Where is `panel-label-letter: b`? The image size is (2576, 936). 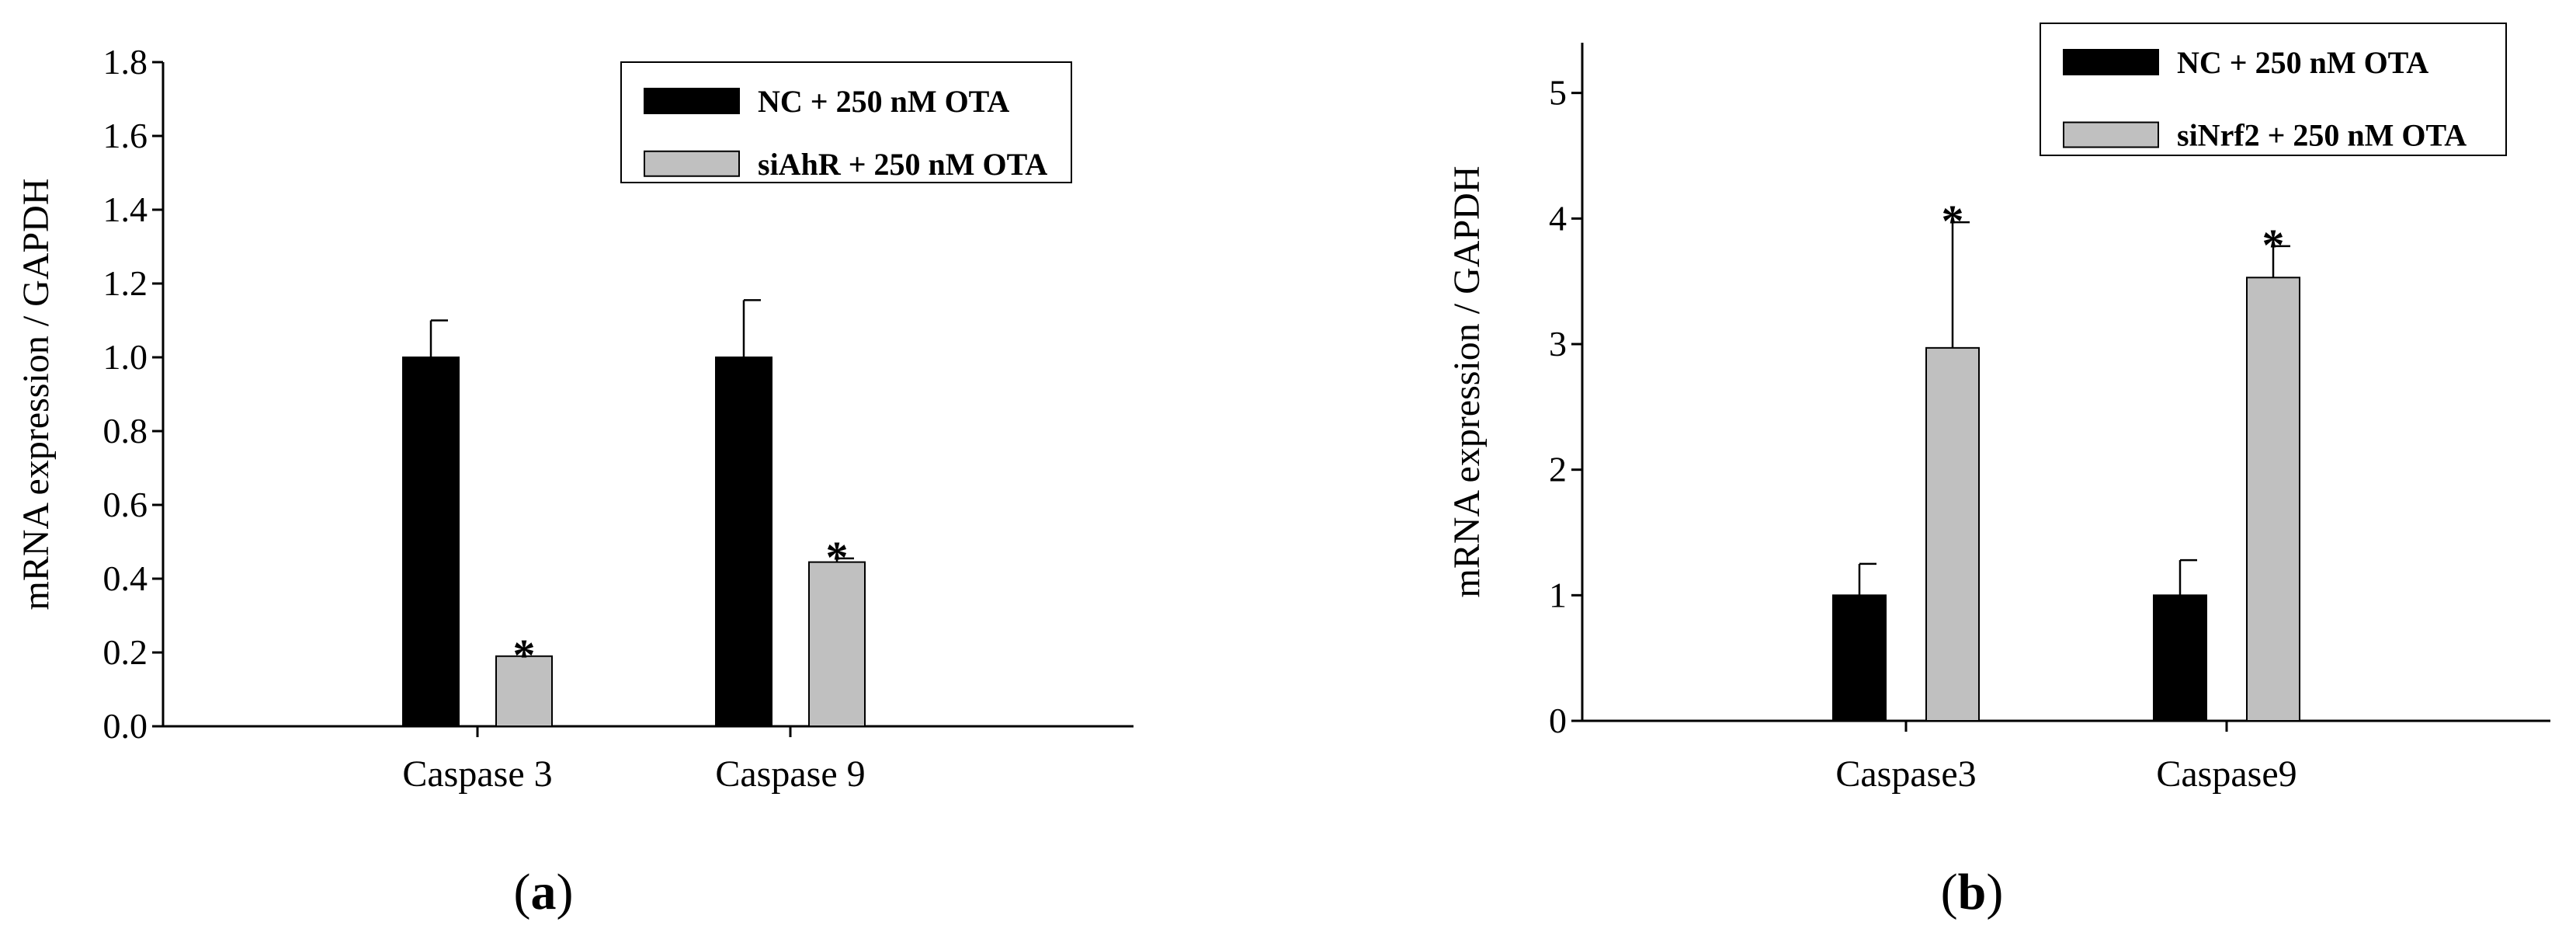
panel-label-letter: b is located at coordinates (1972, 892).